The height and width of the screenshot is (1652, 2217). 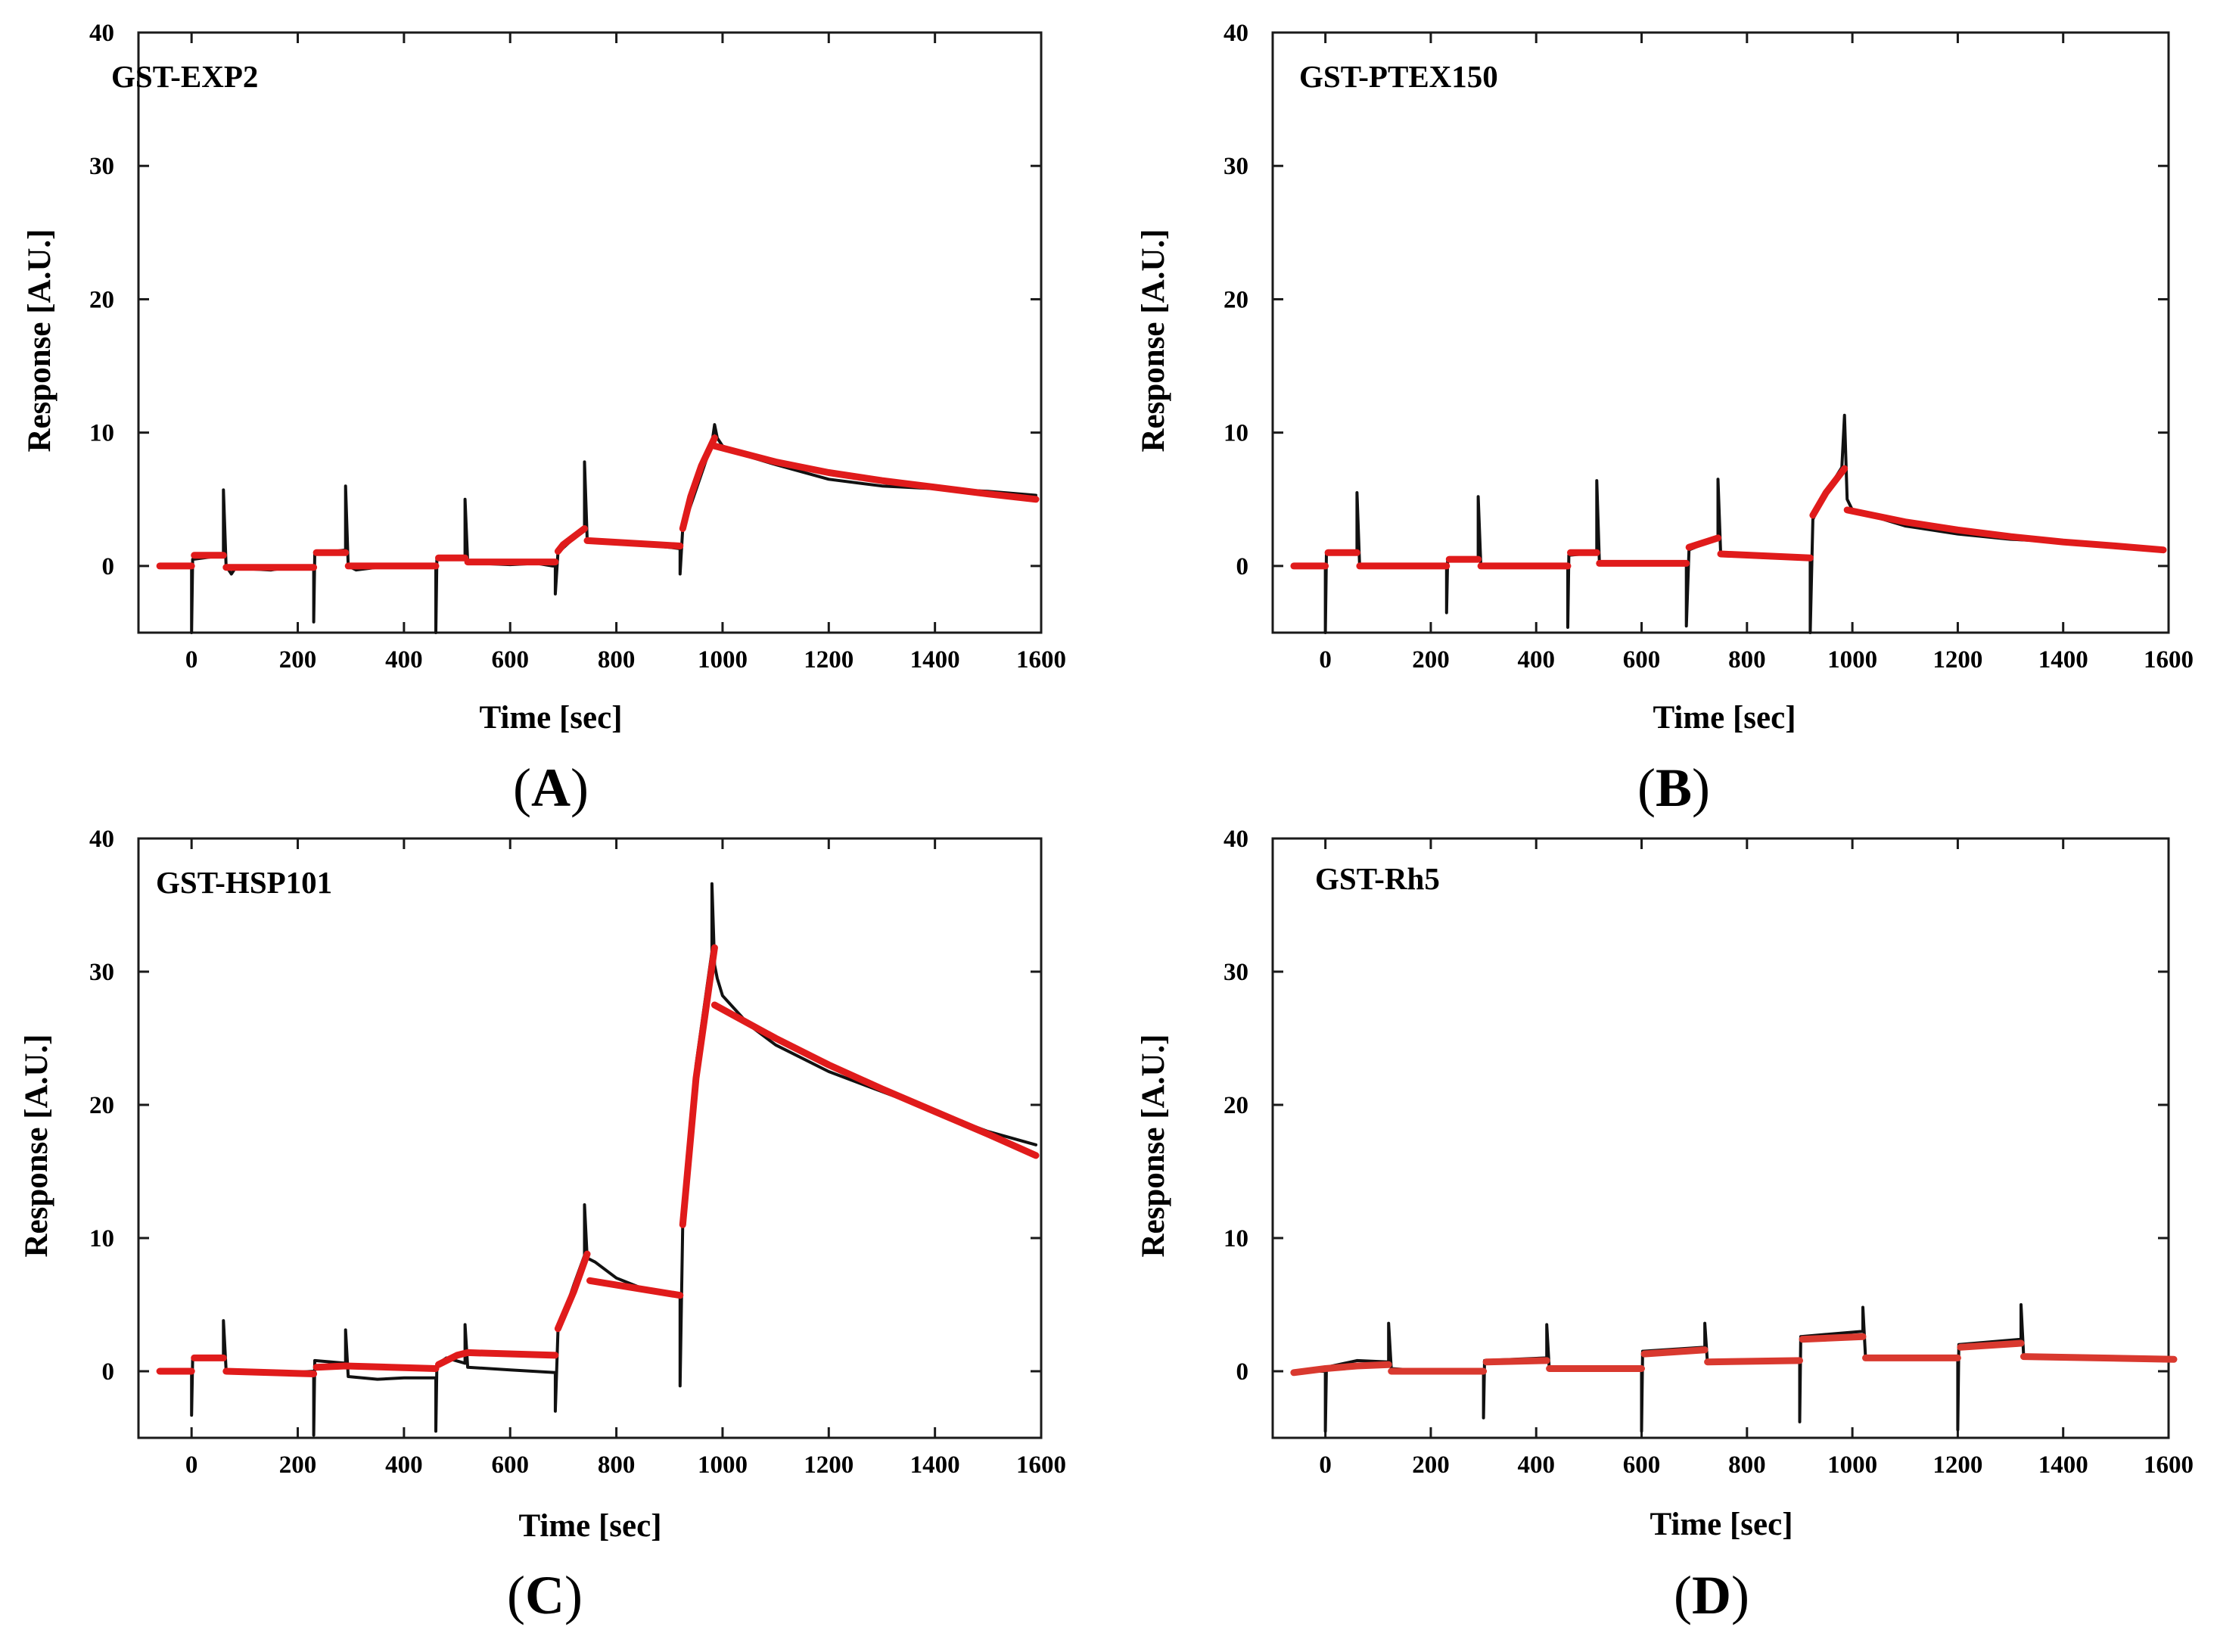 I want to click on x-tick-label-a: 1400, so click(x=935, y=660).